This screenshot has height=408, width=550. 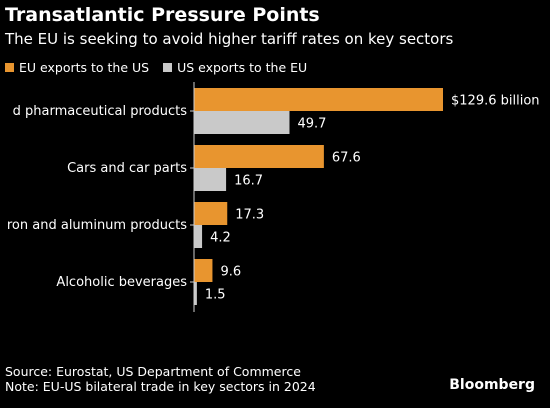 What do you see at coordinates (97, 225) in the screenshot?
I see `category-label: ron and aluminum products` at bounding box center [97, 225].